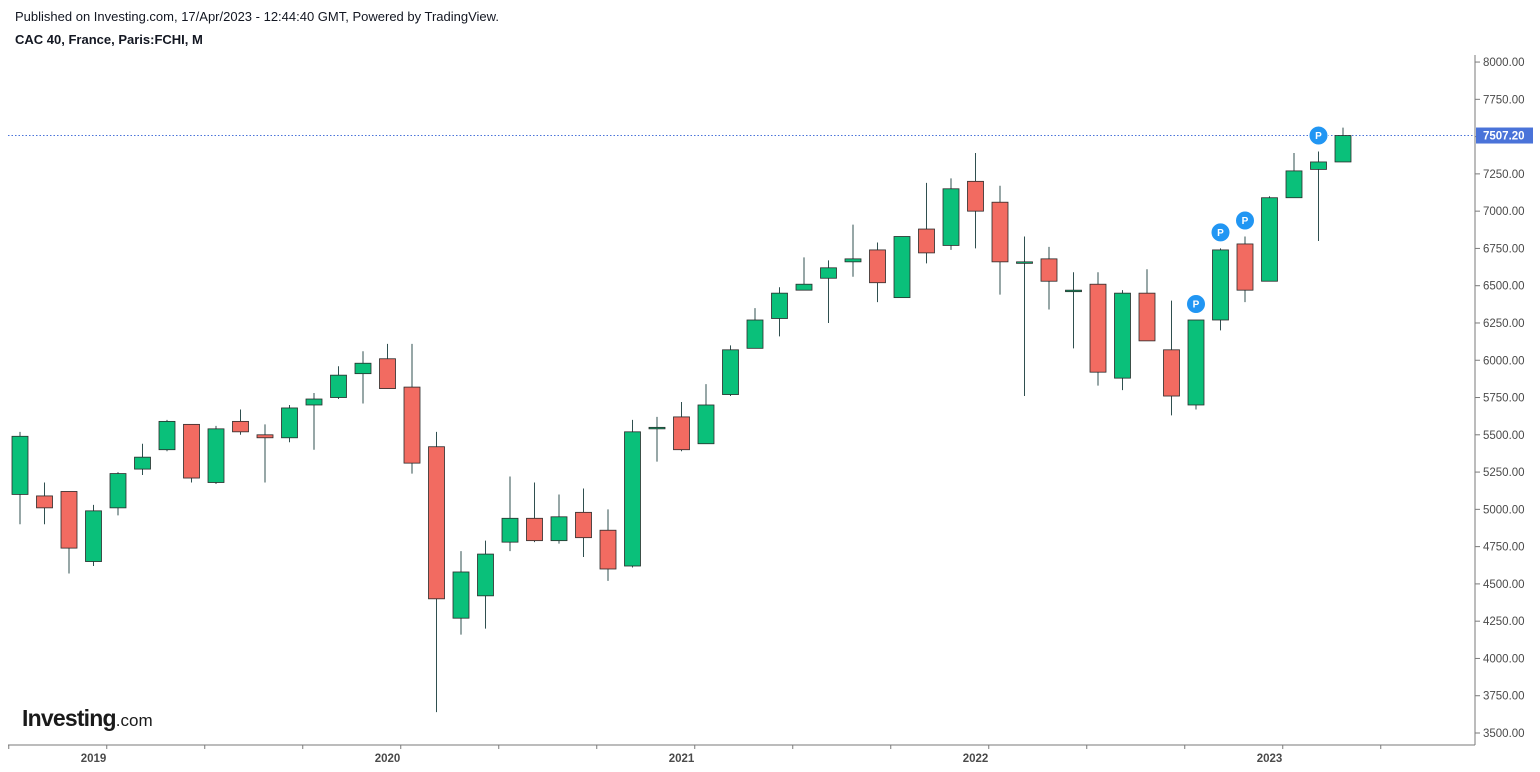 This screenshot has height=772, width=1540. I want to click on time-label-2022: 2022, so click(976, 759).